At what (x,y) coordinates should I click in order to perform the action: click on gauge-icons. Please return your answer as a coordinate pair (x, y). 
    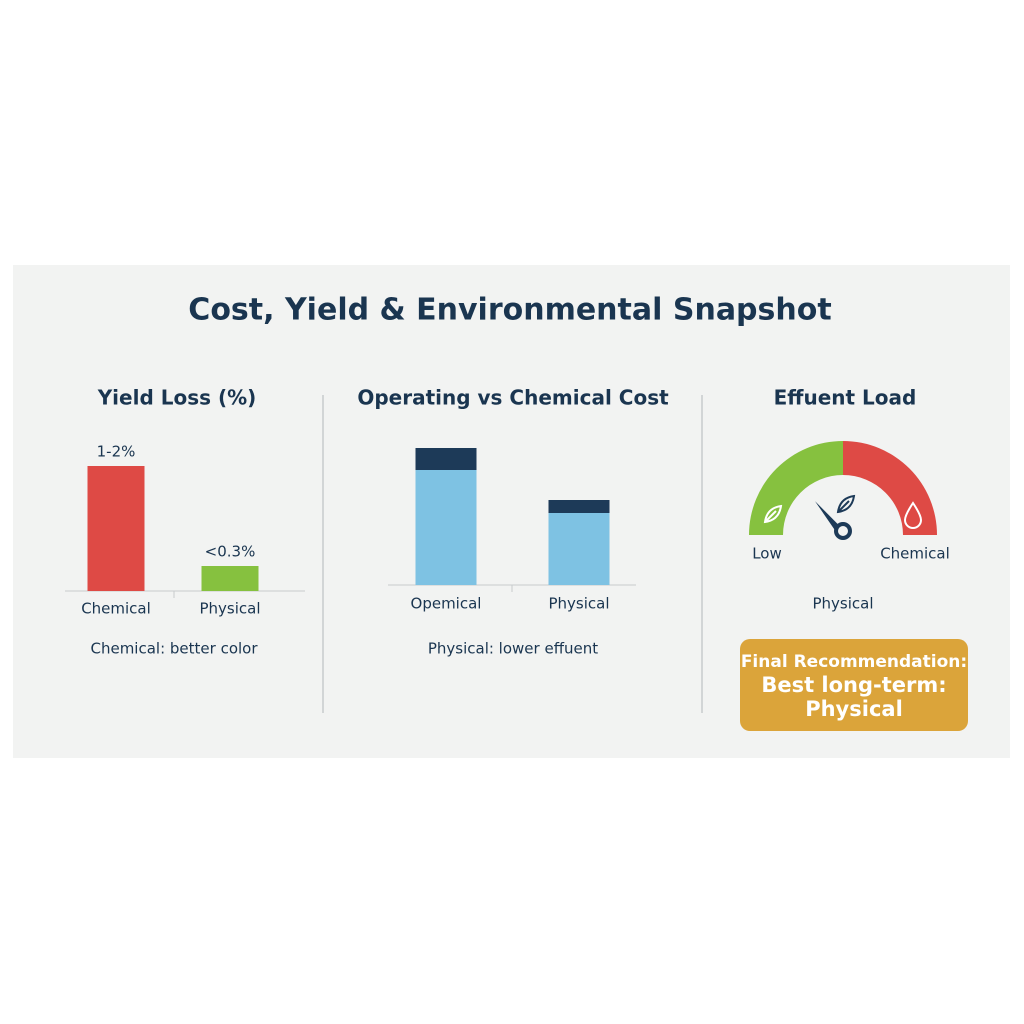
    Looking at the image, I should click on (843, 511).